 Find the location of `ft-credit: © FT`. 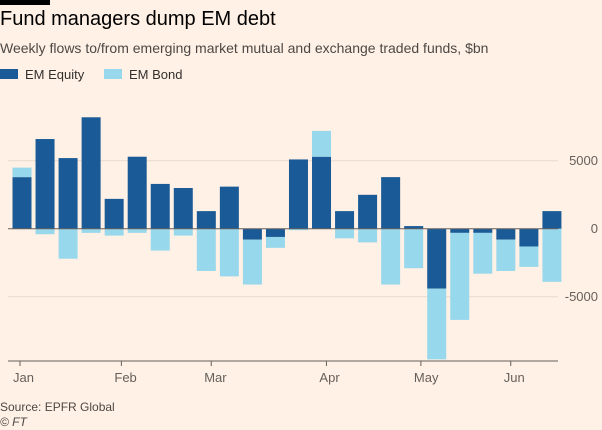

ft-credit: © FT is located at coordinates (13, 422).